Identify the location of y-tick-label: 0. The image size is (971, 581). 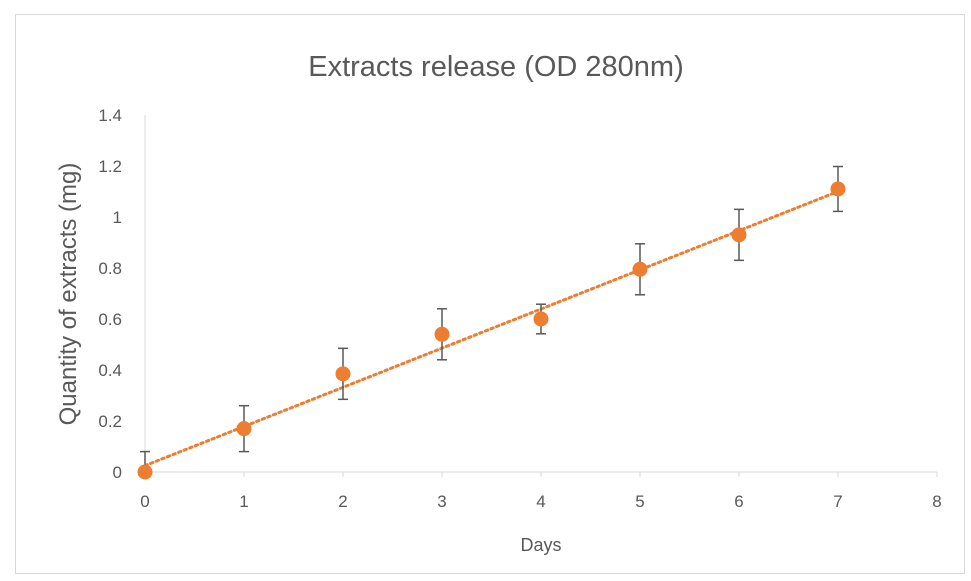
(117, 472).